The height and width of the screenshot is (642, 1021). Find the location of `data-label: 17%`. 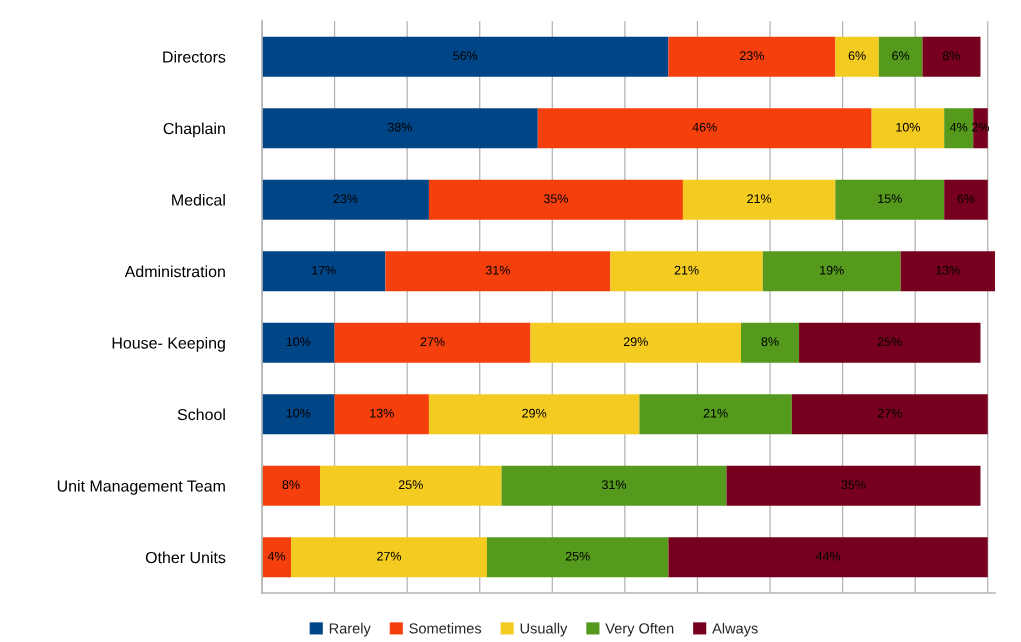

data-label: 17% is located at coordinates (324, 270).